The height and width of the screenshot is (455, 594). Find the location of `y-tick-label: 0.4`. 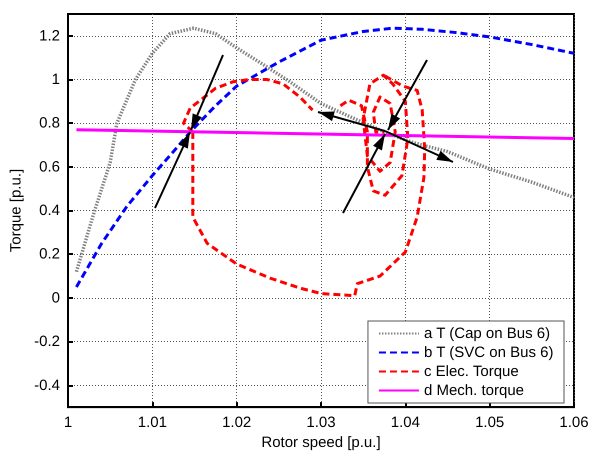

y-tick-label: 0.4 is located at coordinates (49, 211).